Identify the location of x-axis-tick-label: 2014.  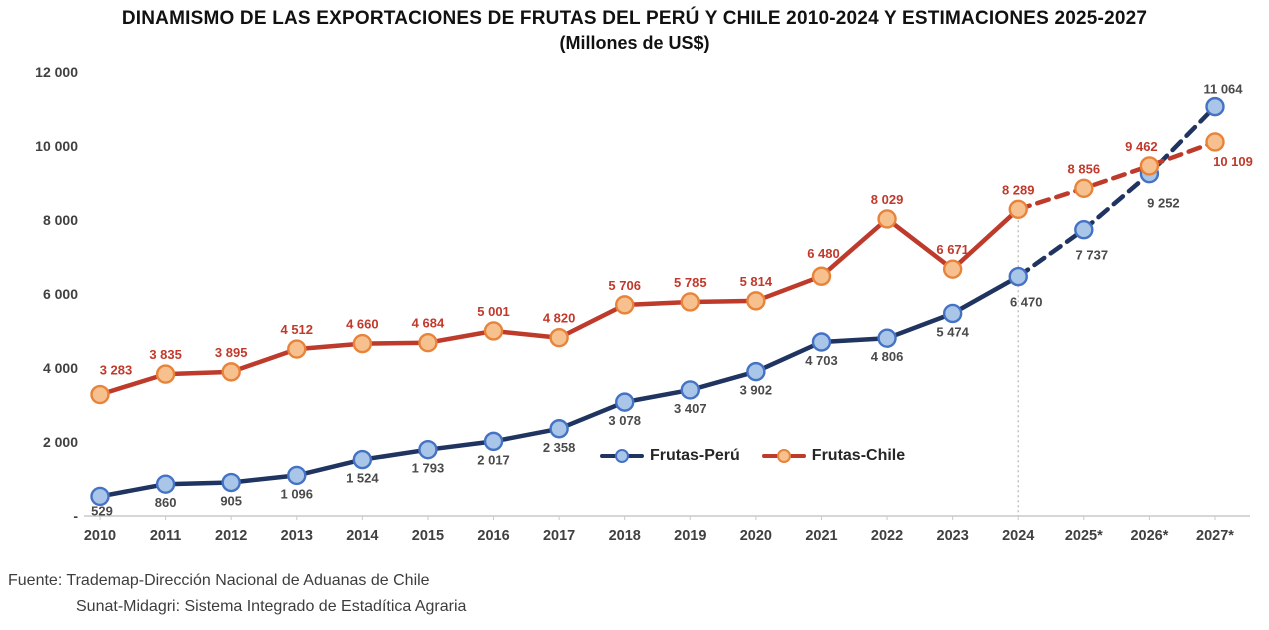
(362, 536).